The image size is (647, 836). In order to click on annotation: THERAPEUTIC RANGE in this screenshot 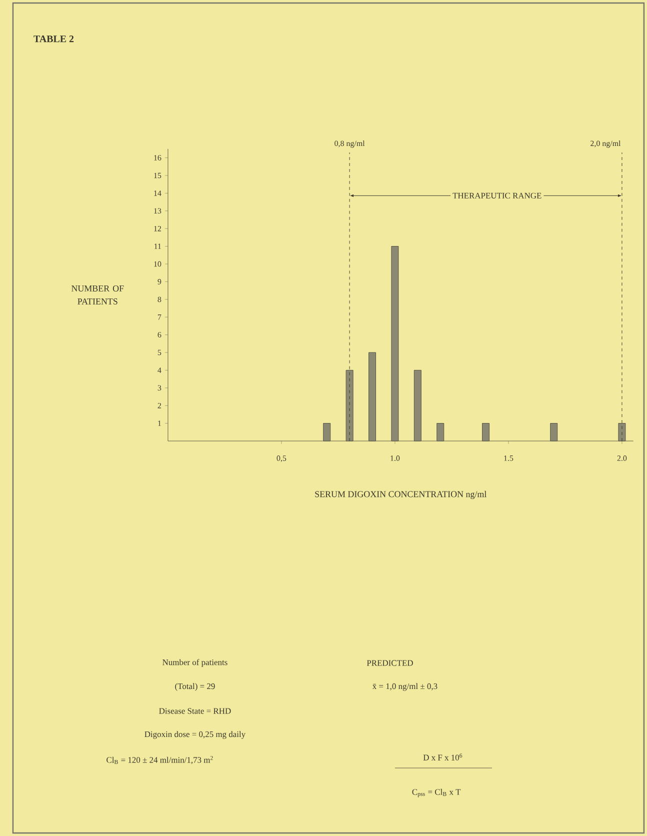, I will do `click(497, 195)`.